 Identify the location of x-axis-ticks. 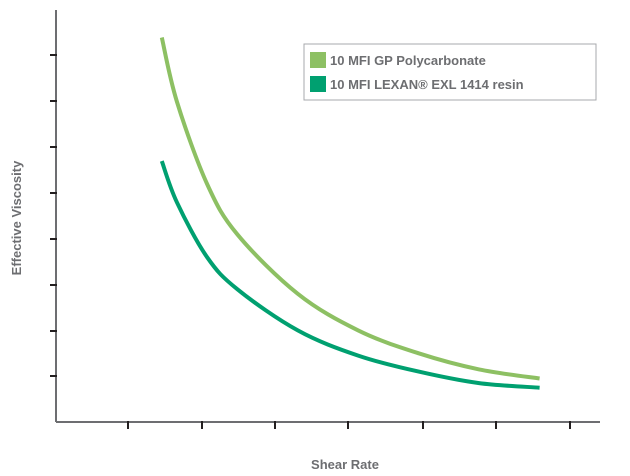
(349, 425).